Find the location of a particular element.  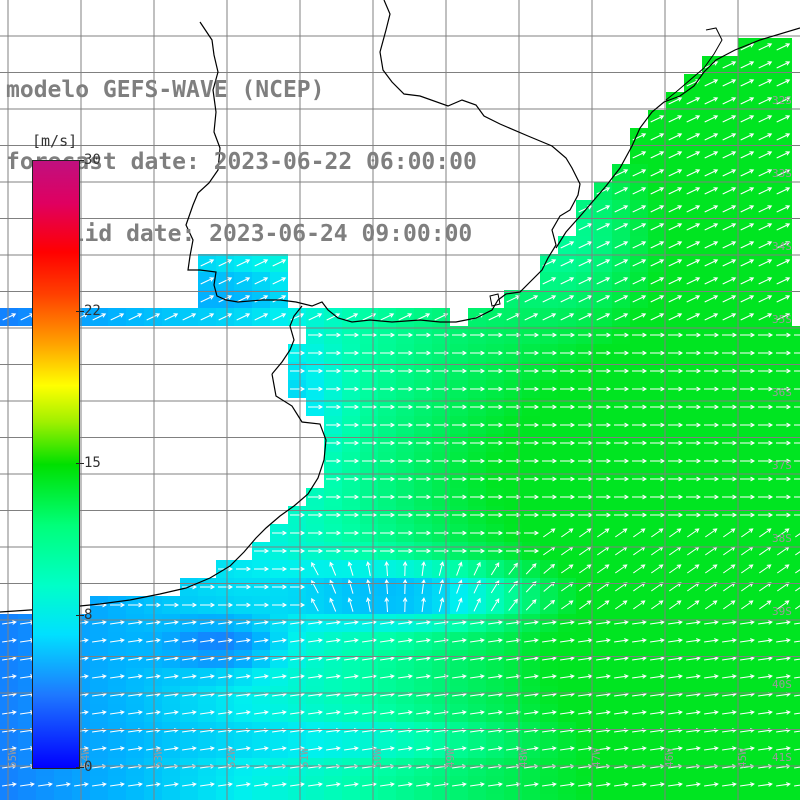

colorbar-tick-label: 8 is located at coordinates (88, 615).